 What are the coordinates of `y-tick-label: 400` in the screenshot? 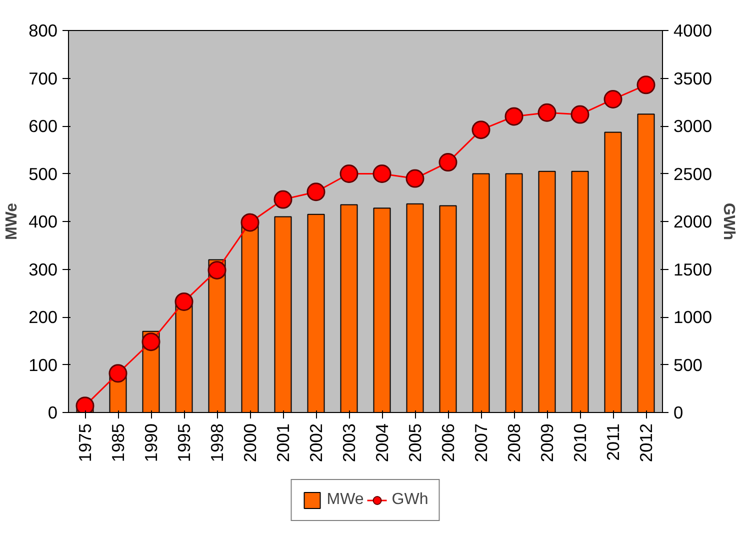 It's located at (43, 222).